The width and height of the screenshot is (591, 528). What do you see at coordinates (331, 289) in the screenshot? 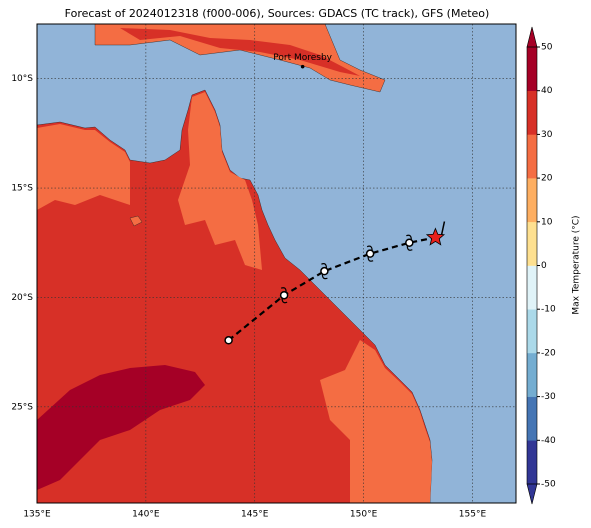
I see `track-line` at bounding box center [331, 289].